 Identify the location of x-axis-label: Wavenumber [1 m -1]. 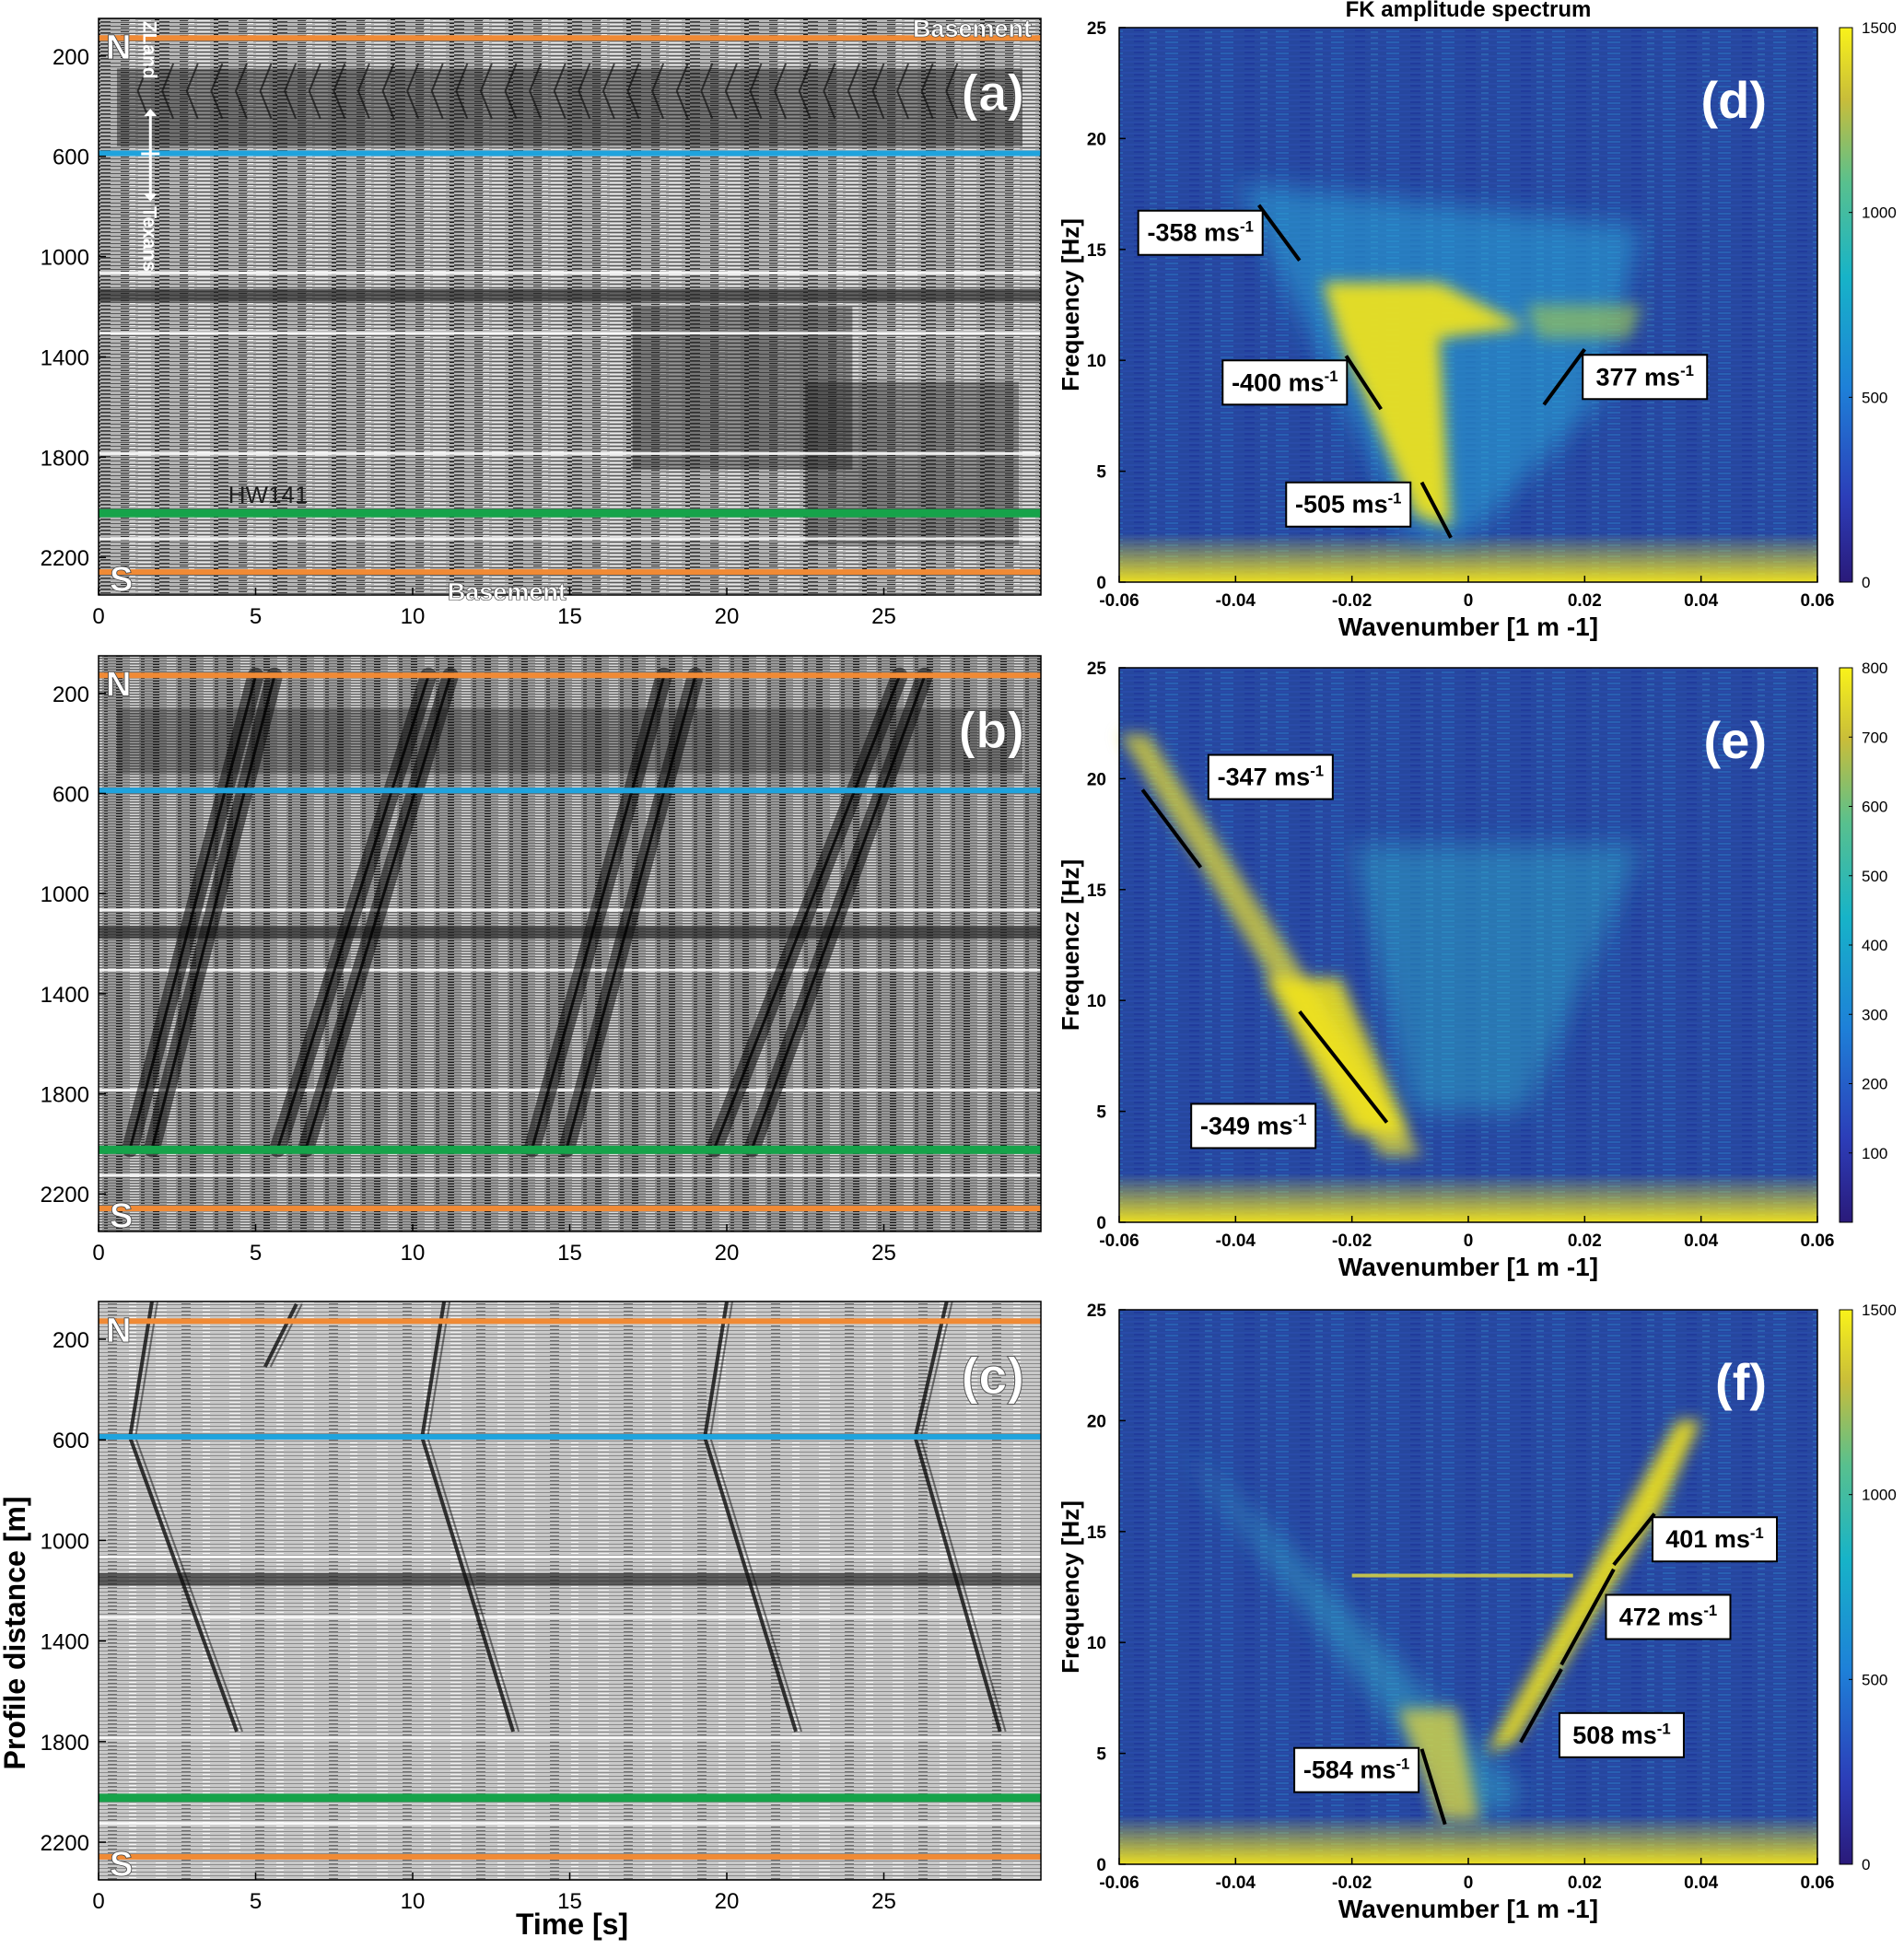
(1468, 1267).